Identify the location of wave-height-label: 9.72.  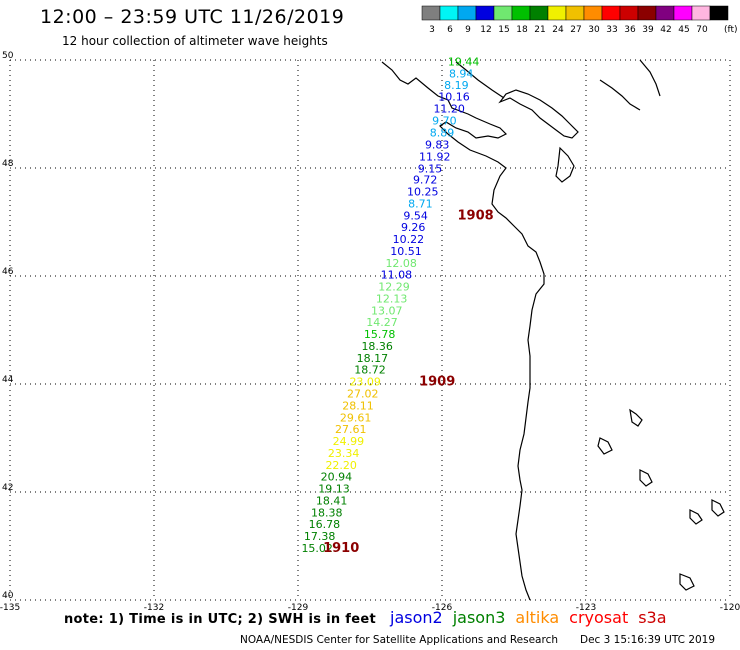
(425, 180).